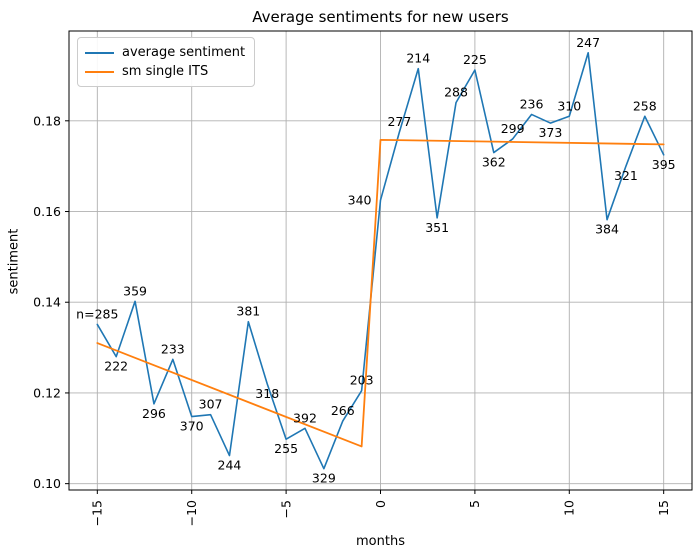 Image resolution: width=700 pixels, height=560 pixels. I want to click on x-tick-label: 0, so click(380, 504).